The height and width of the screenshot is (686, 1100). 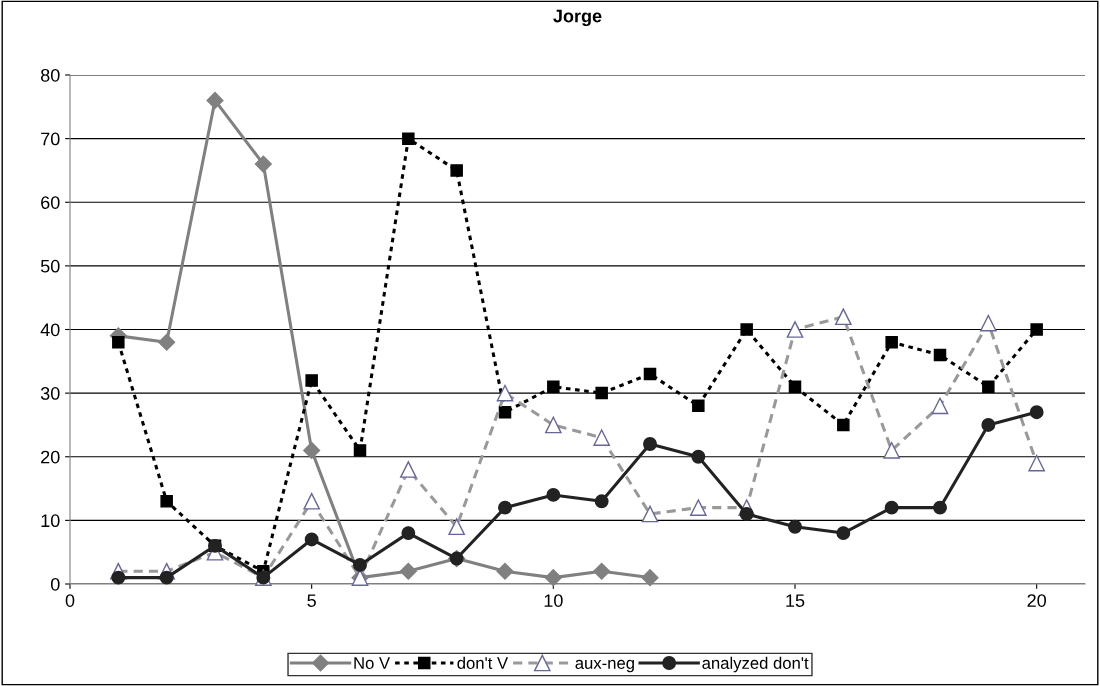 I want to click on y-tick-label: 70, so click(x=50, y=139).